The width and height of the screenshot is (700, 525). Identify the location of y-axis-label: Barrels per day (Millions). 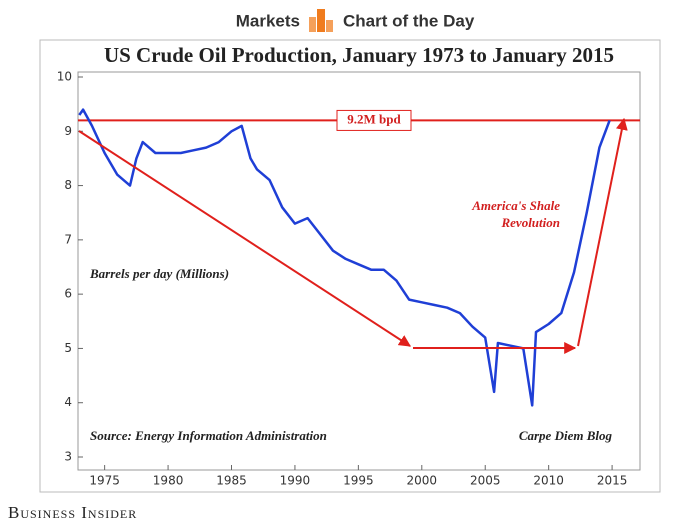
(159, 273).